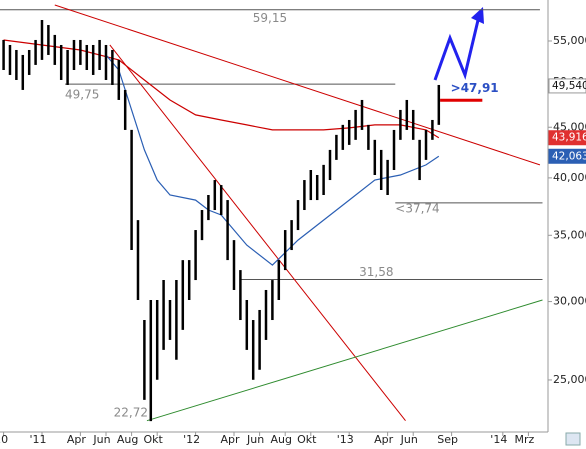  What do you see at coordinates (191, 439) in the screenshot?
I see `x-tick-label: '12` at bounding box center [191, 439].